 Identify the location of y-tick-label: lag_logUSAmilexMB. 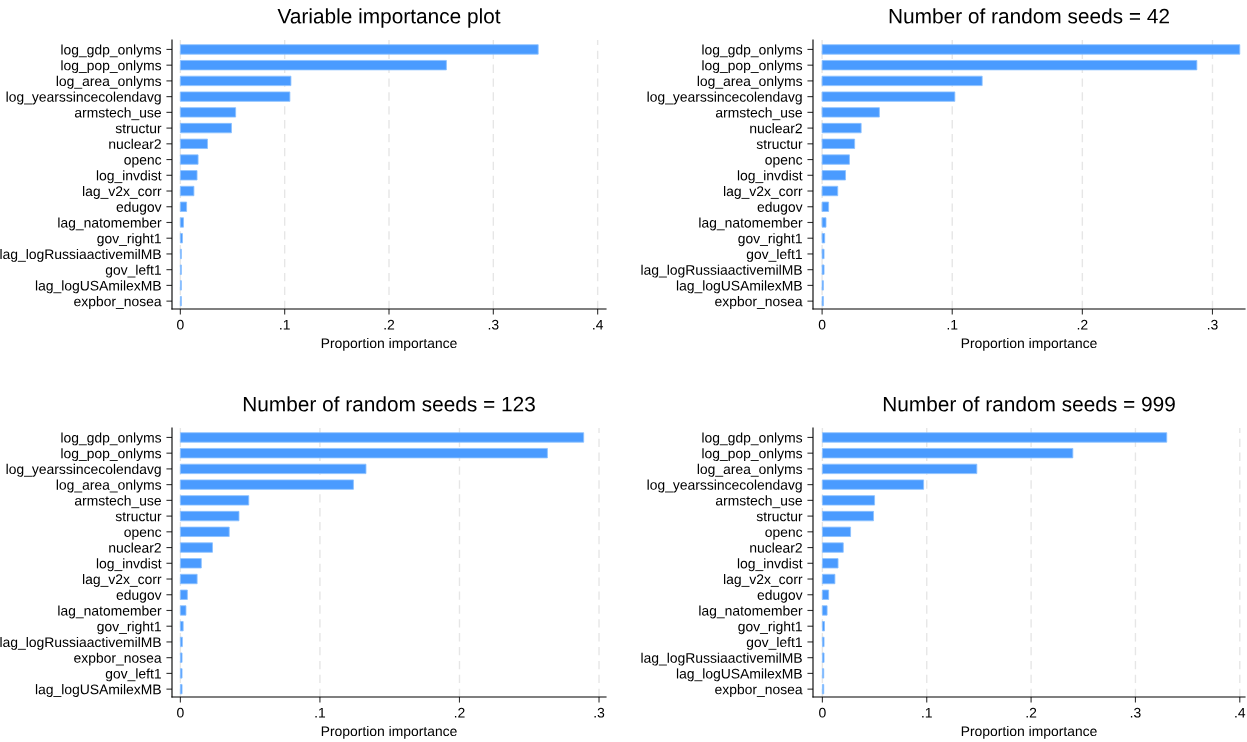
(98, 691).